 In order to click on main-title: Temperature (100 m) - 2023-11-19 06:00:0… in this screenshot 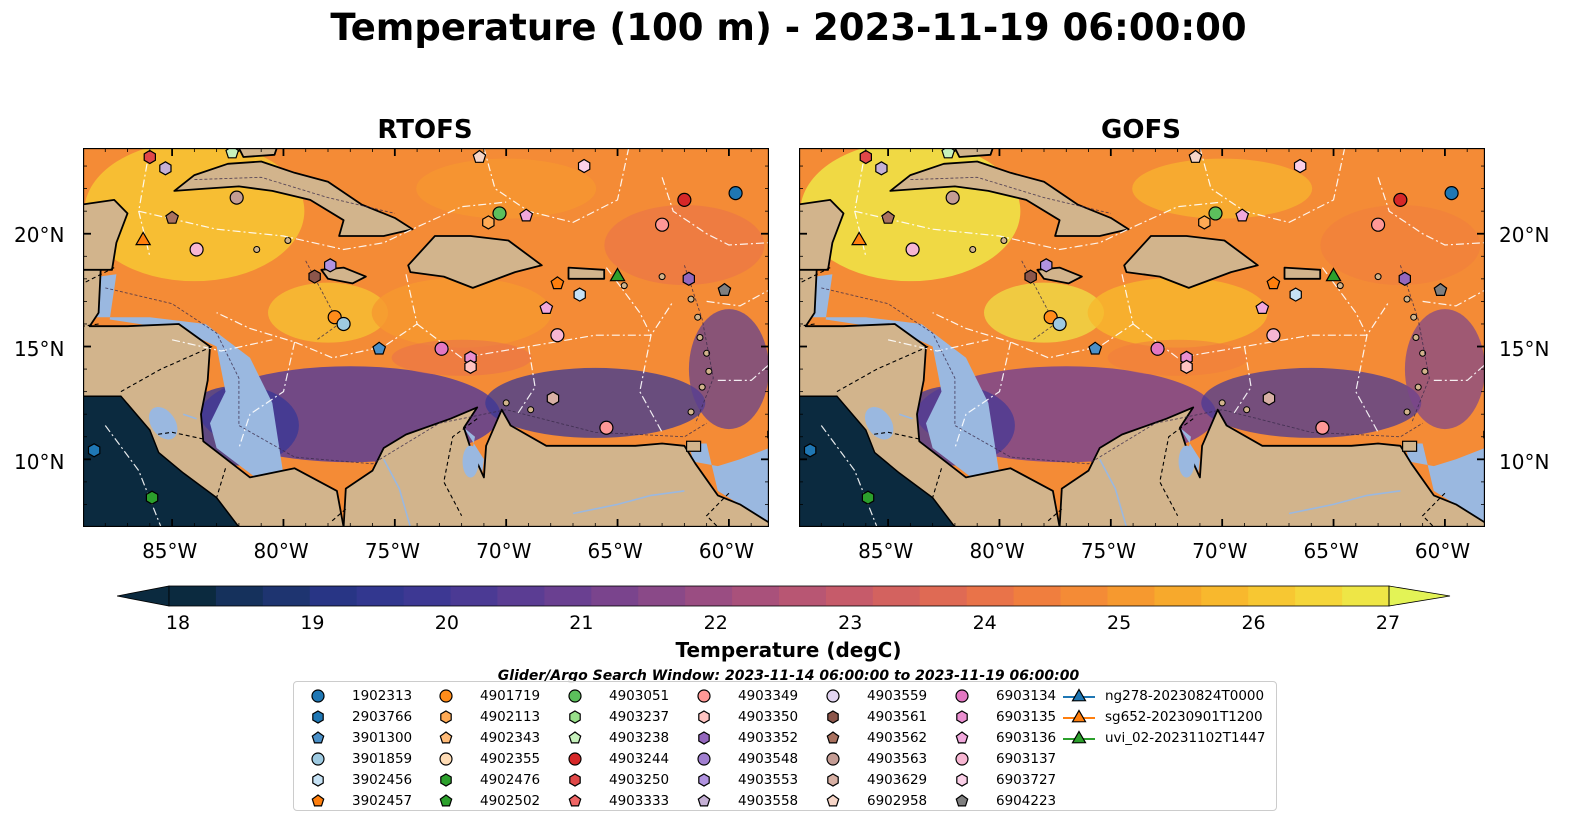, I will do `click(788, 27)`.